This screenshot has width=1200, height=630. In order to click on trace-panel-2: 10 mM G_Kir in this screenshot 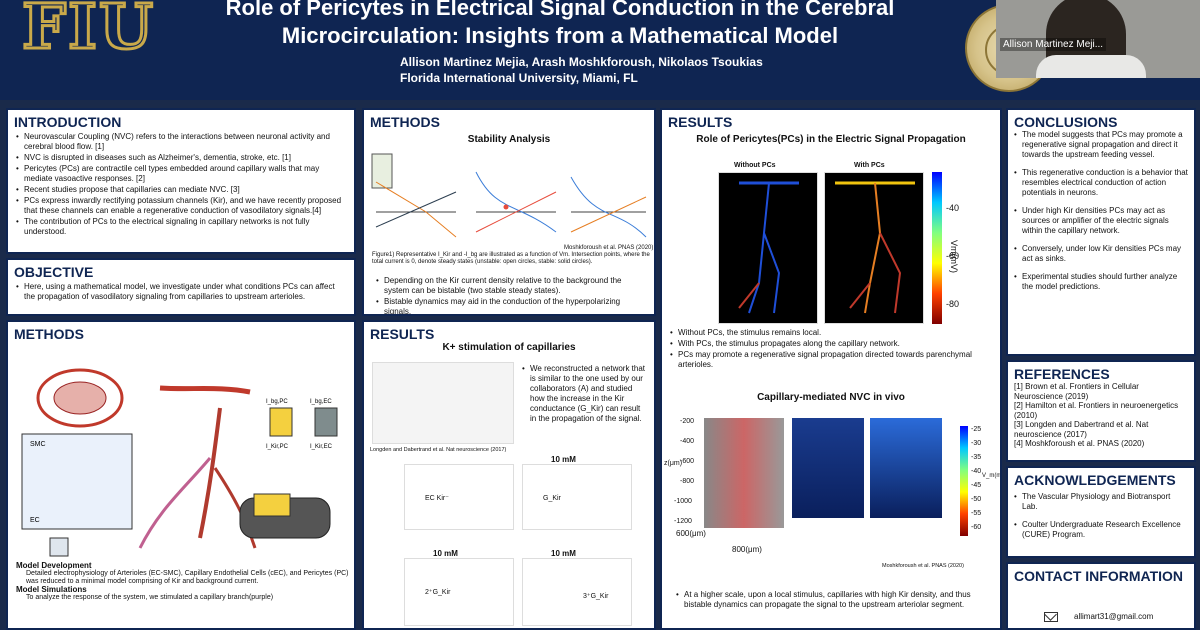, I will do `click(577, 493)`.